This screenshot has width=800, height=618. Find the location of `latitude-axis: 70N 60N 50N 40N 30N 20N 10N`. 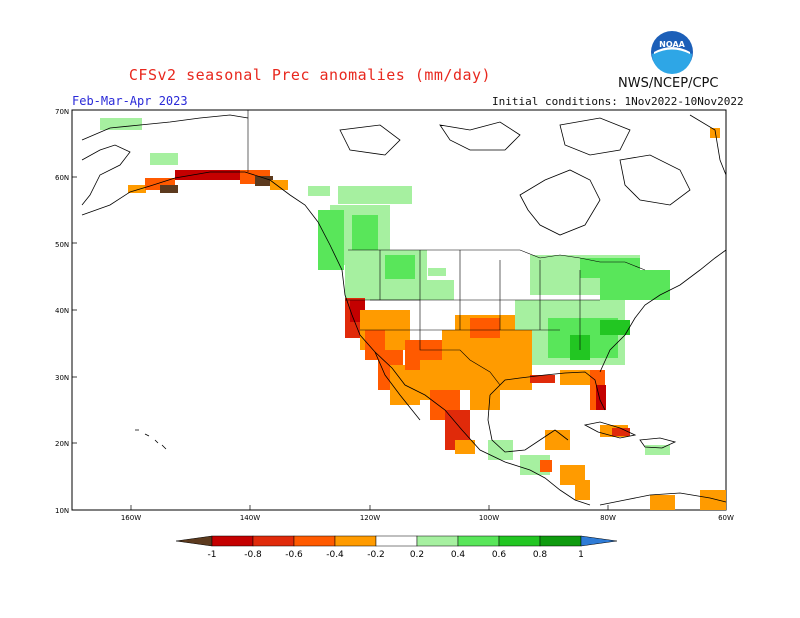

latitude-axis: 70N 60N 50N 40N 30N 20N 10N is located at coordinates (66, 311).